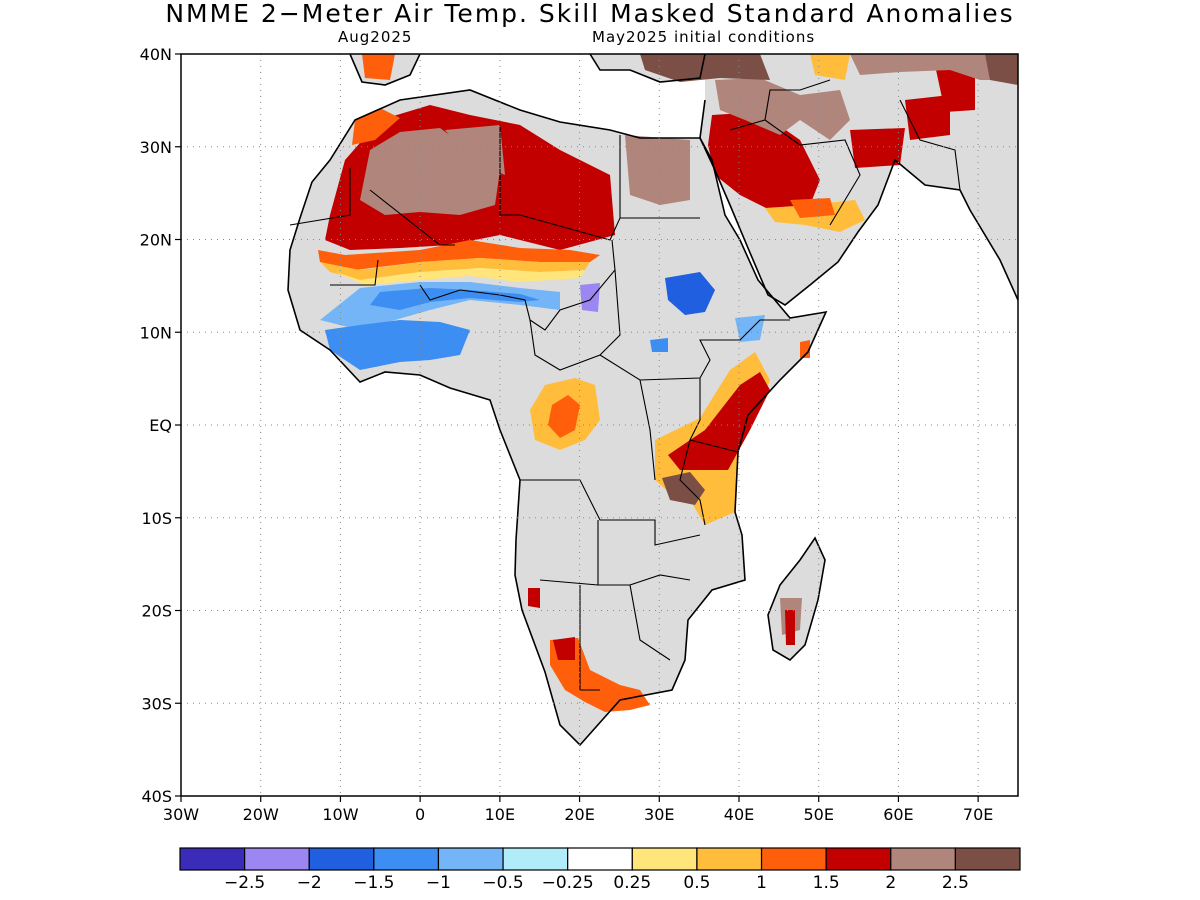 This screenshot has width=1200, height=900. What do you see at coordinates (739, 814) in the screenshot?
I see `lon-tick-label: 40E` at bounding box center [739, 814].